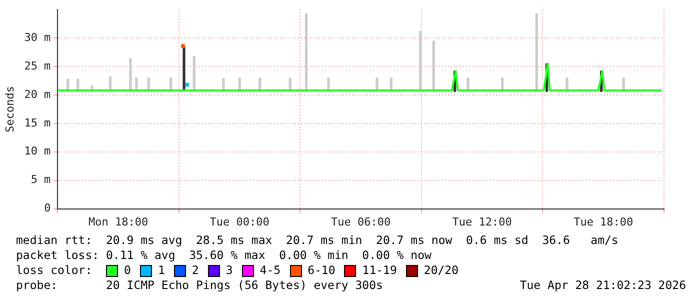 This screenshot has height=297, width=697. Describe the element at coordinates (195, 270) in the screenshot. I see `legend-label: 2` at that location.